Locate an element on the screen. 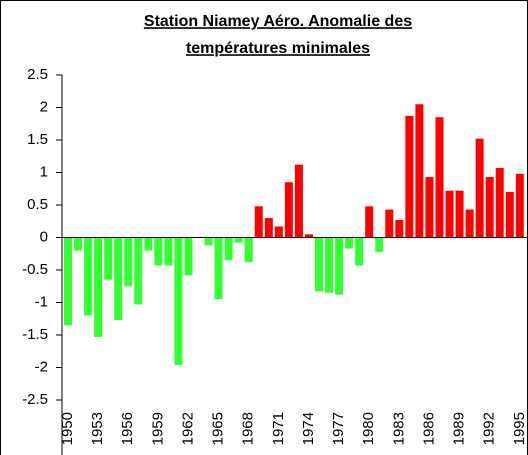  y-tick-label: 2.5 is located at coordinates (37, 74).